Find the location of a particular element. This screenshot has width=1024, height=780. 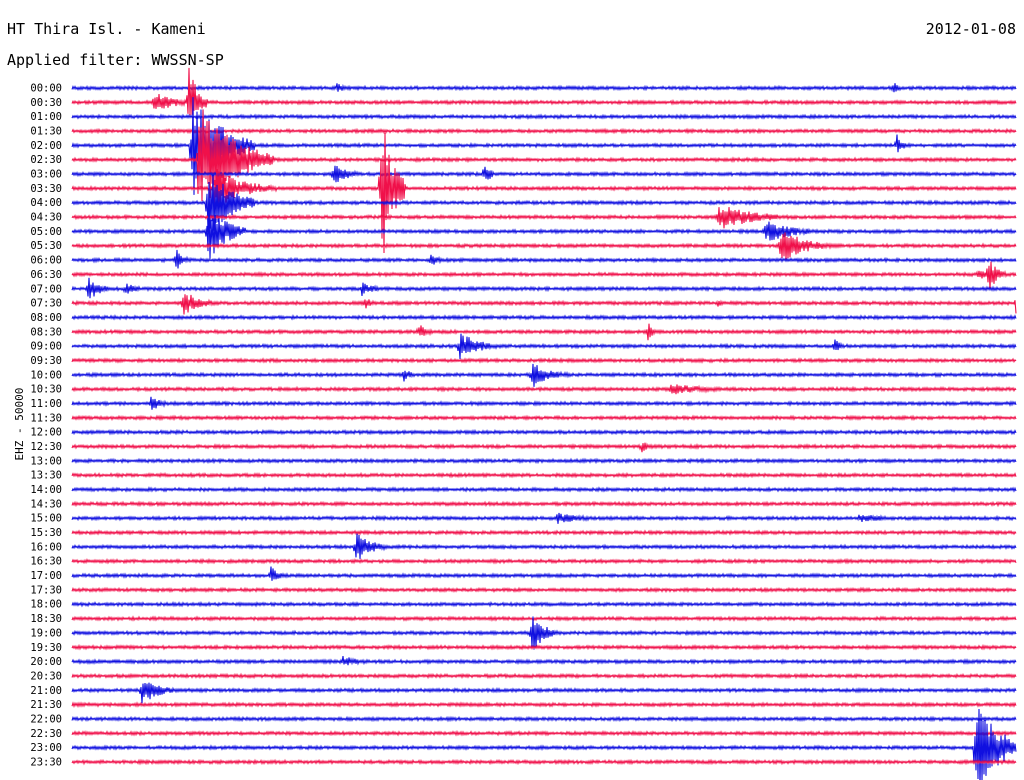

time-label: 10:30 is located at coordinates (46, 390).